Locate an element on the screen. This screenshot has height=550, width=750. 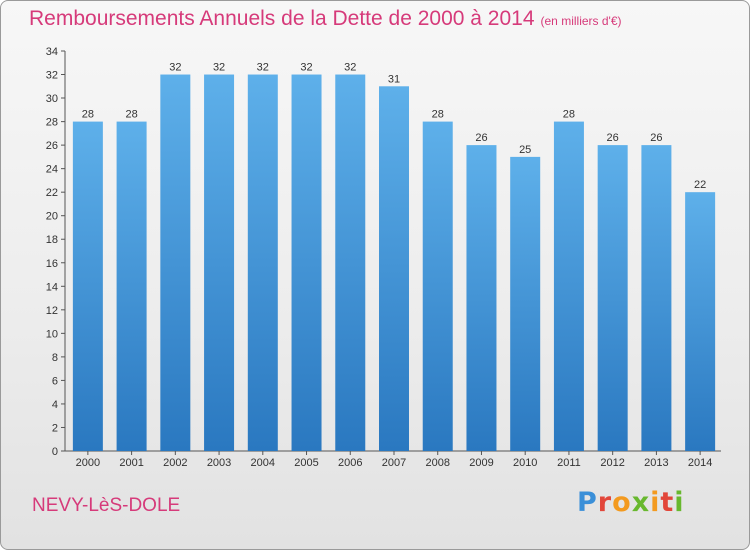
bar-2008 is located at coordinates (437, 286).